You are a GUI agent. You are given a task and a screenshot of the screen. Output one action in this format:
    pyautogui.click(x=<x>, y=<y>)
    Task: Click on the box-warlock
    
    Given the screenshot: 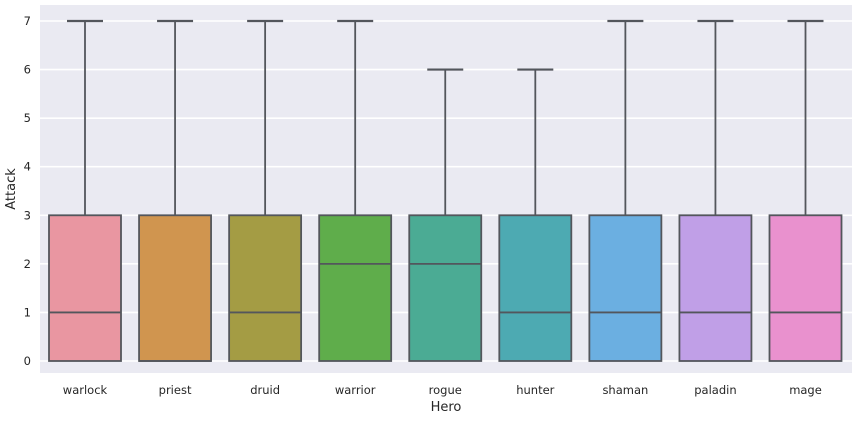 What is the action you would take?
    pyautogui.click(x=85, y=190)
    